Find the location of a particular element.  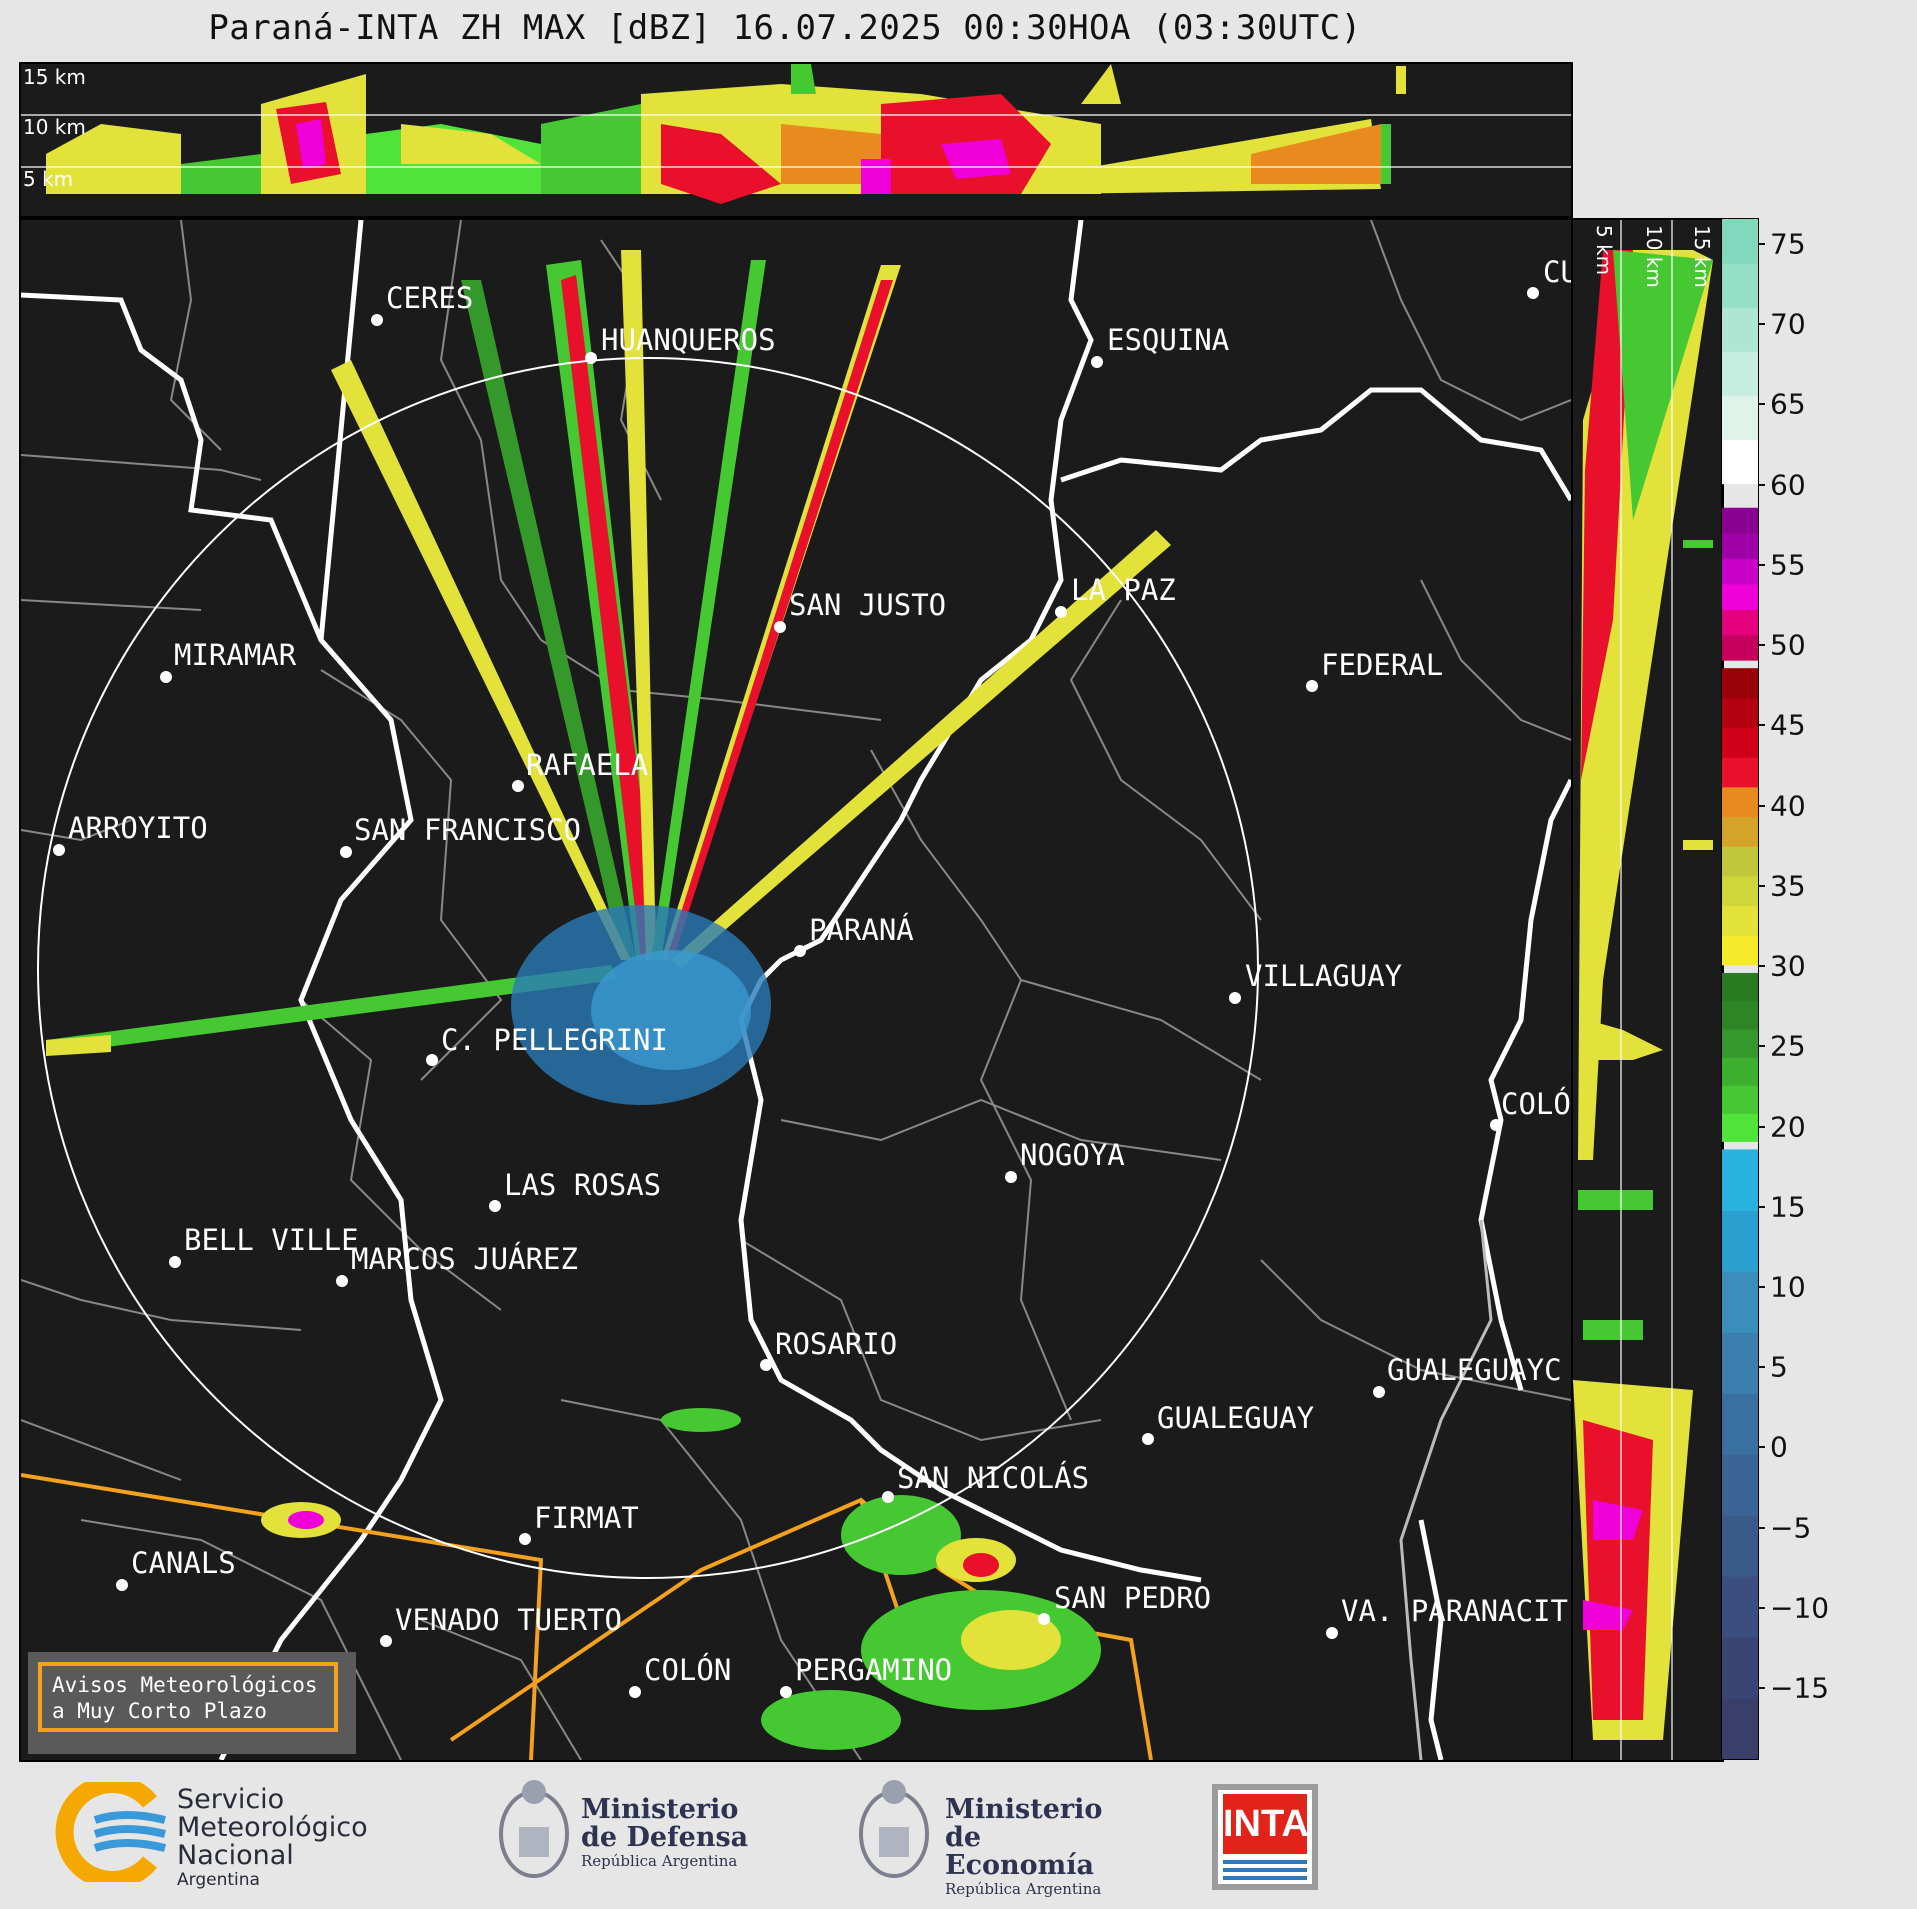

city-dot-pergamino is located at coordinates (786, 1692).